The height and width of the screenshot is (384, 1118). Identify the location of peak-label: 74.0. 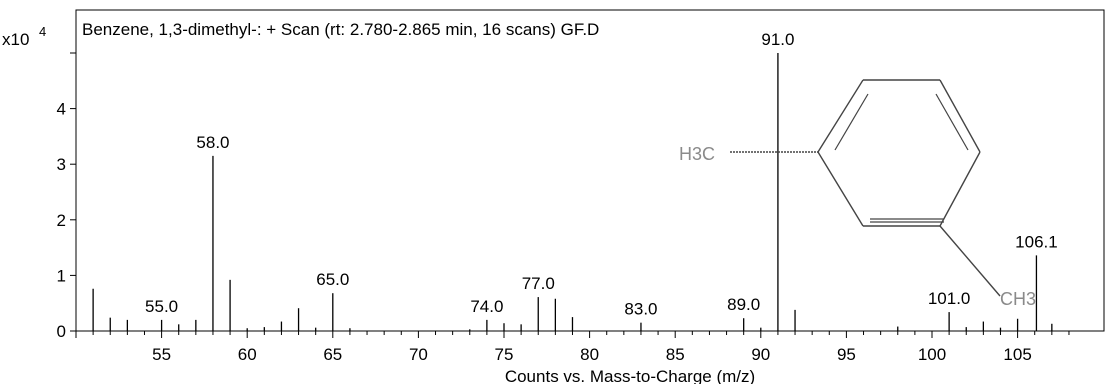
(486, 306).